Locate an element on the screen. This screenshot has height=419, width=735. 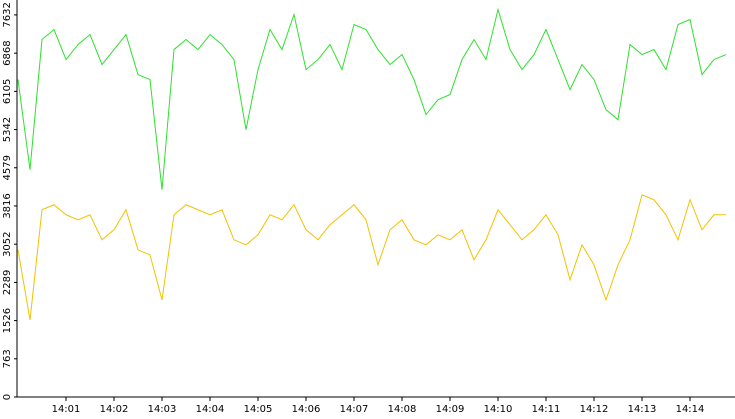
x-tick-label: 14:05 is located at coordinates (258, 409).